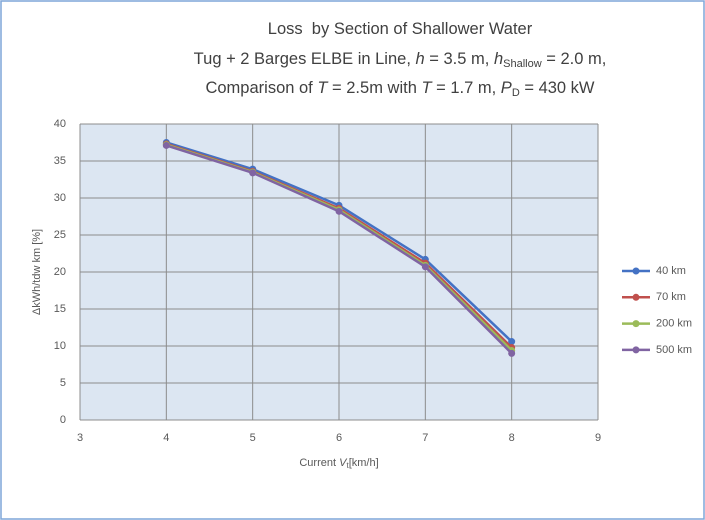 Image resolution: width=705 pixels, height=520 pixels. I want to click on title-text: = 2.0 m,, so click(574, 59).